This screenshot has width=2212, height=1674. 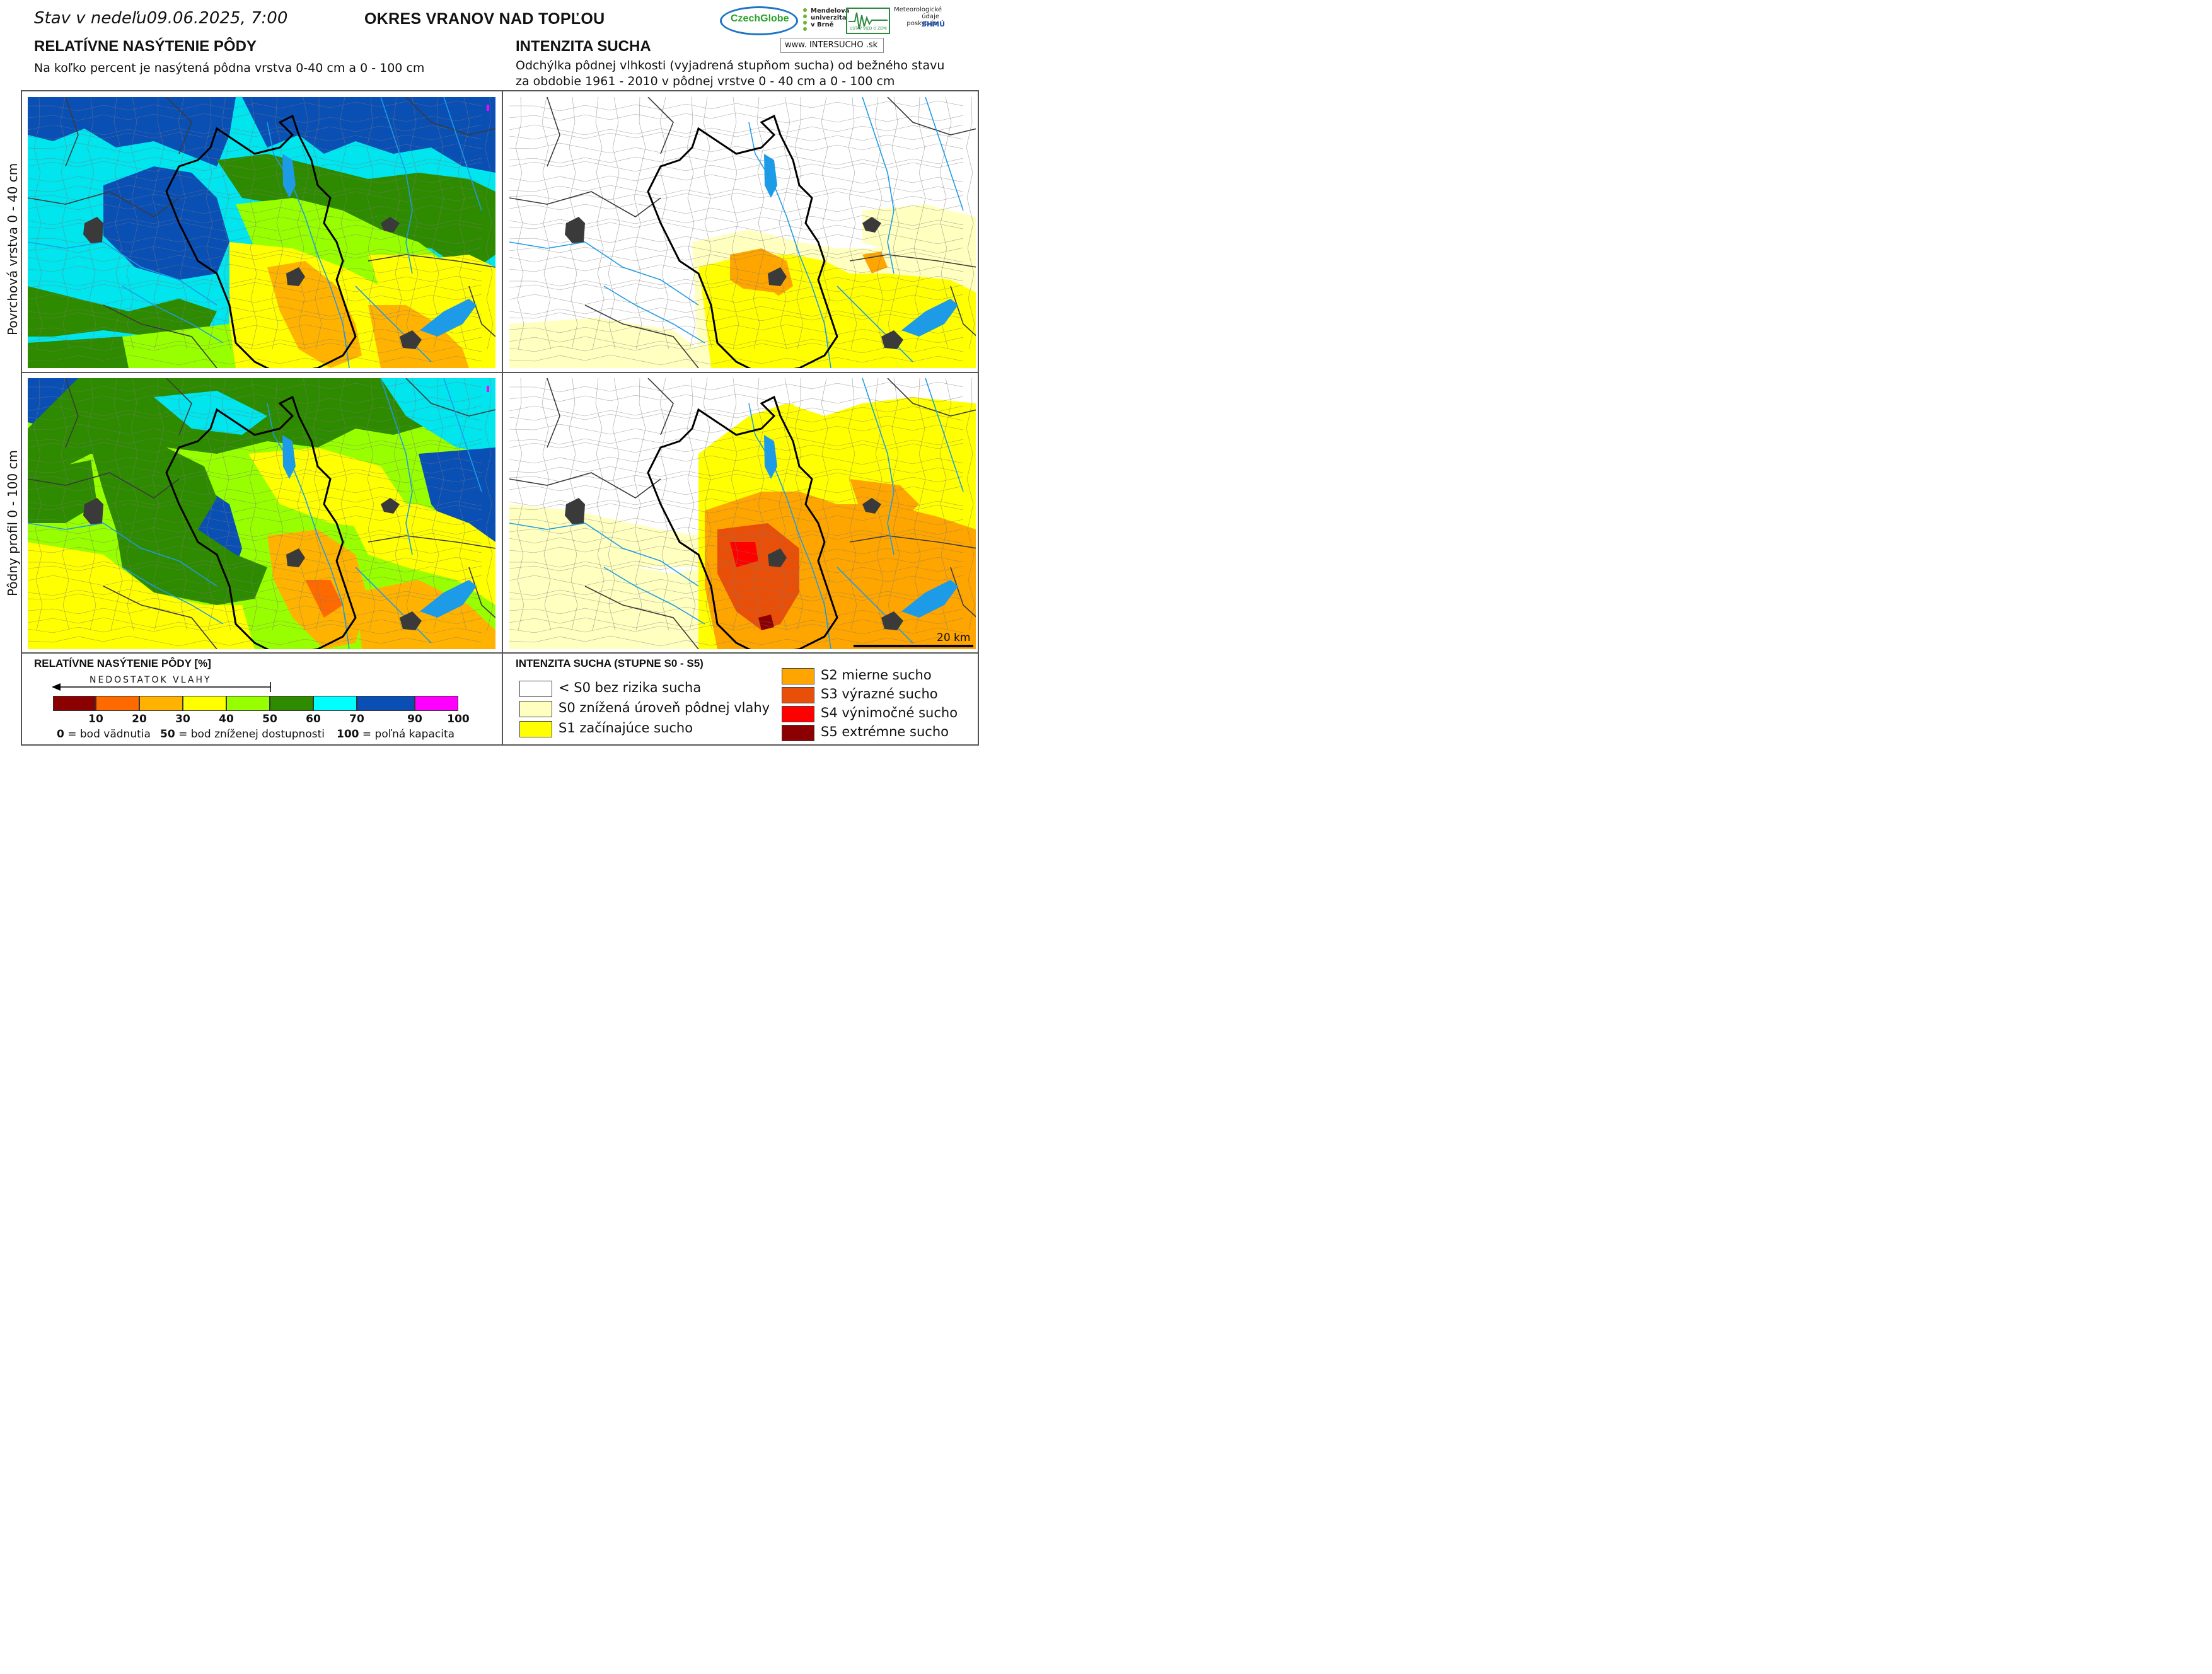 I want to click on district-boundaries, so click(x=261, y=513).